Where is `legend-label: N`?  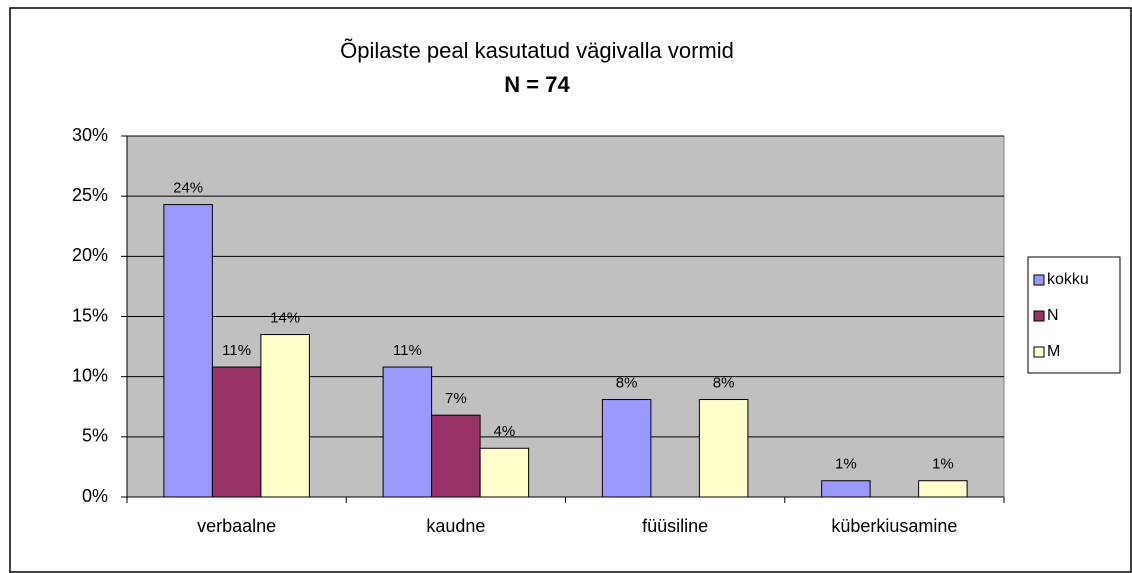 legend-label: N is located at coordinates (1053, 315).